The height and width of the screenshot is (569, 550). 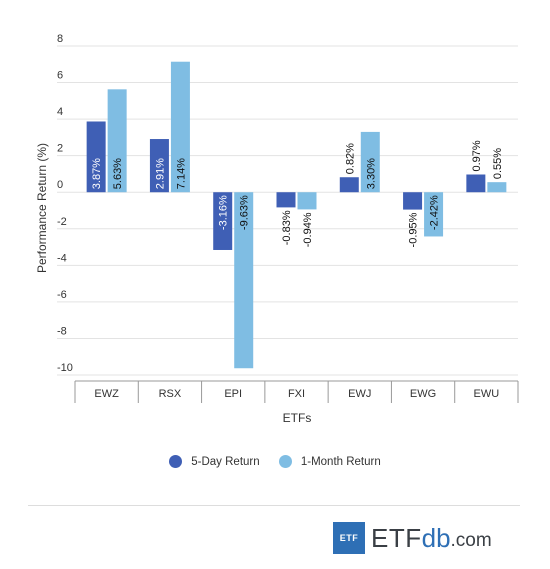 I want to click on data-label: -3.16%, so click(x=224, y=212).